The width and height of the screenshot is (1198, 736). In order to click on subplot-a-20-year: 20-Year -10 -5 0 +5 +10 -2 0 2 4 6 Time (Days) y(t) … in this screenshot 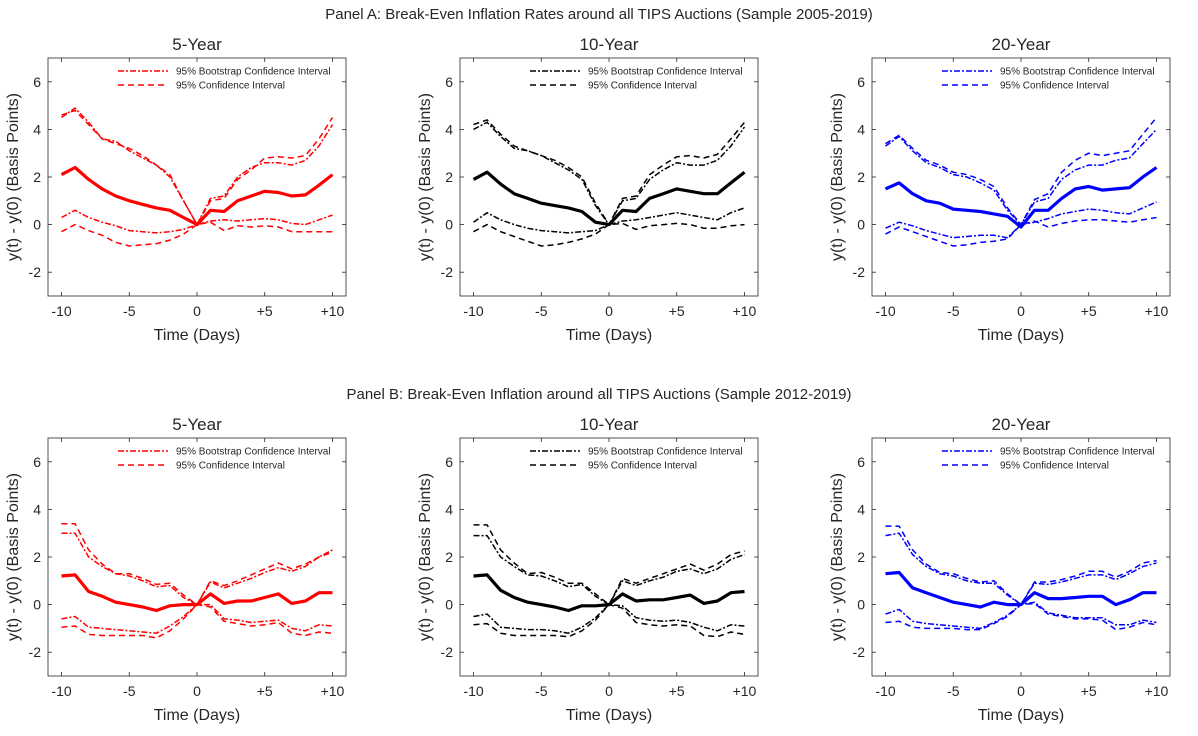, I will do `click(1000, 189)`.